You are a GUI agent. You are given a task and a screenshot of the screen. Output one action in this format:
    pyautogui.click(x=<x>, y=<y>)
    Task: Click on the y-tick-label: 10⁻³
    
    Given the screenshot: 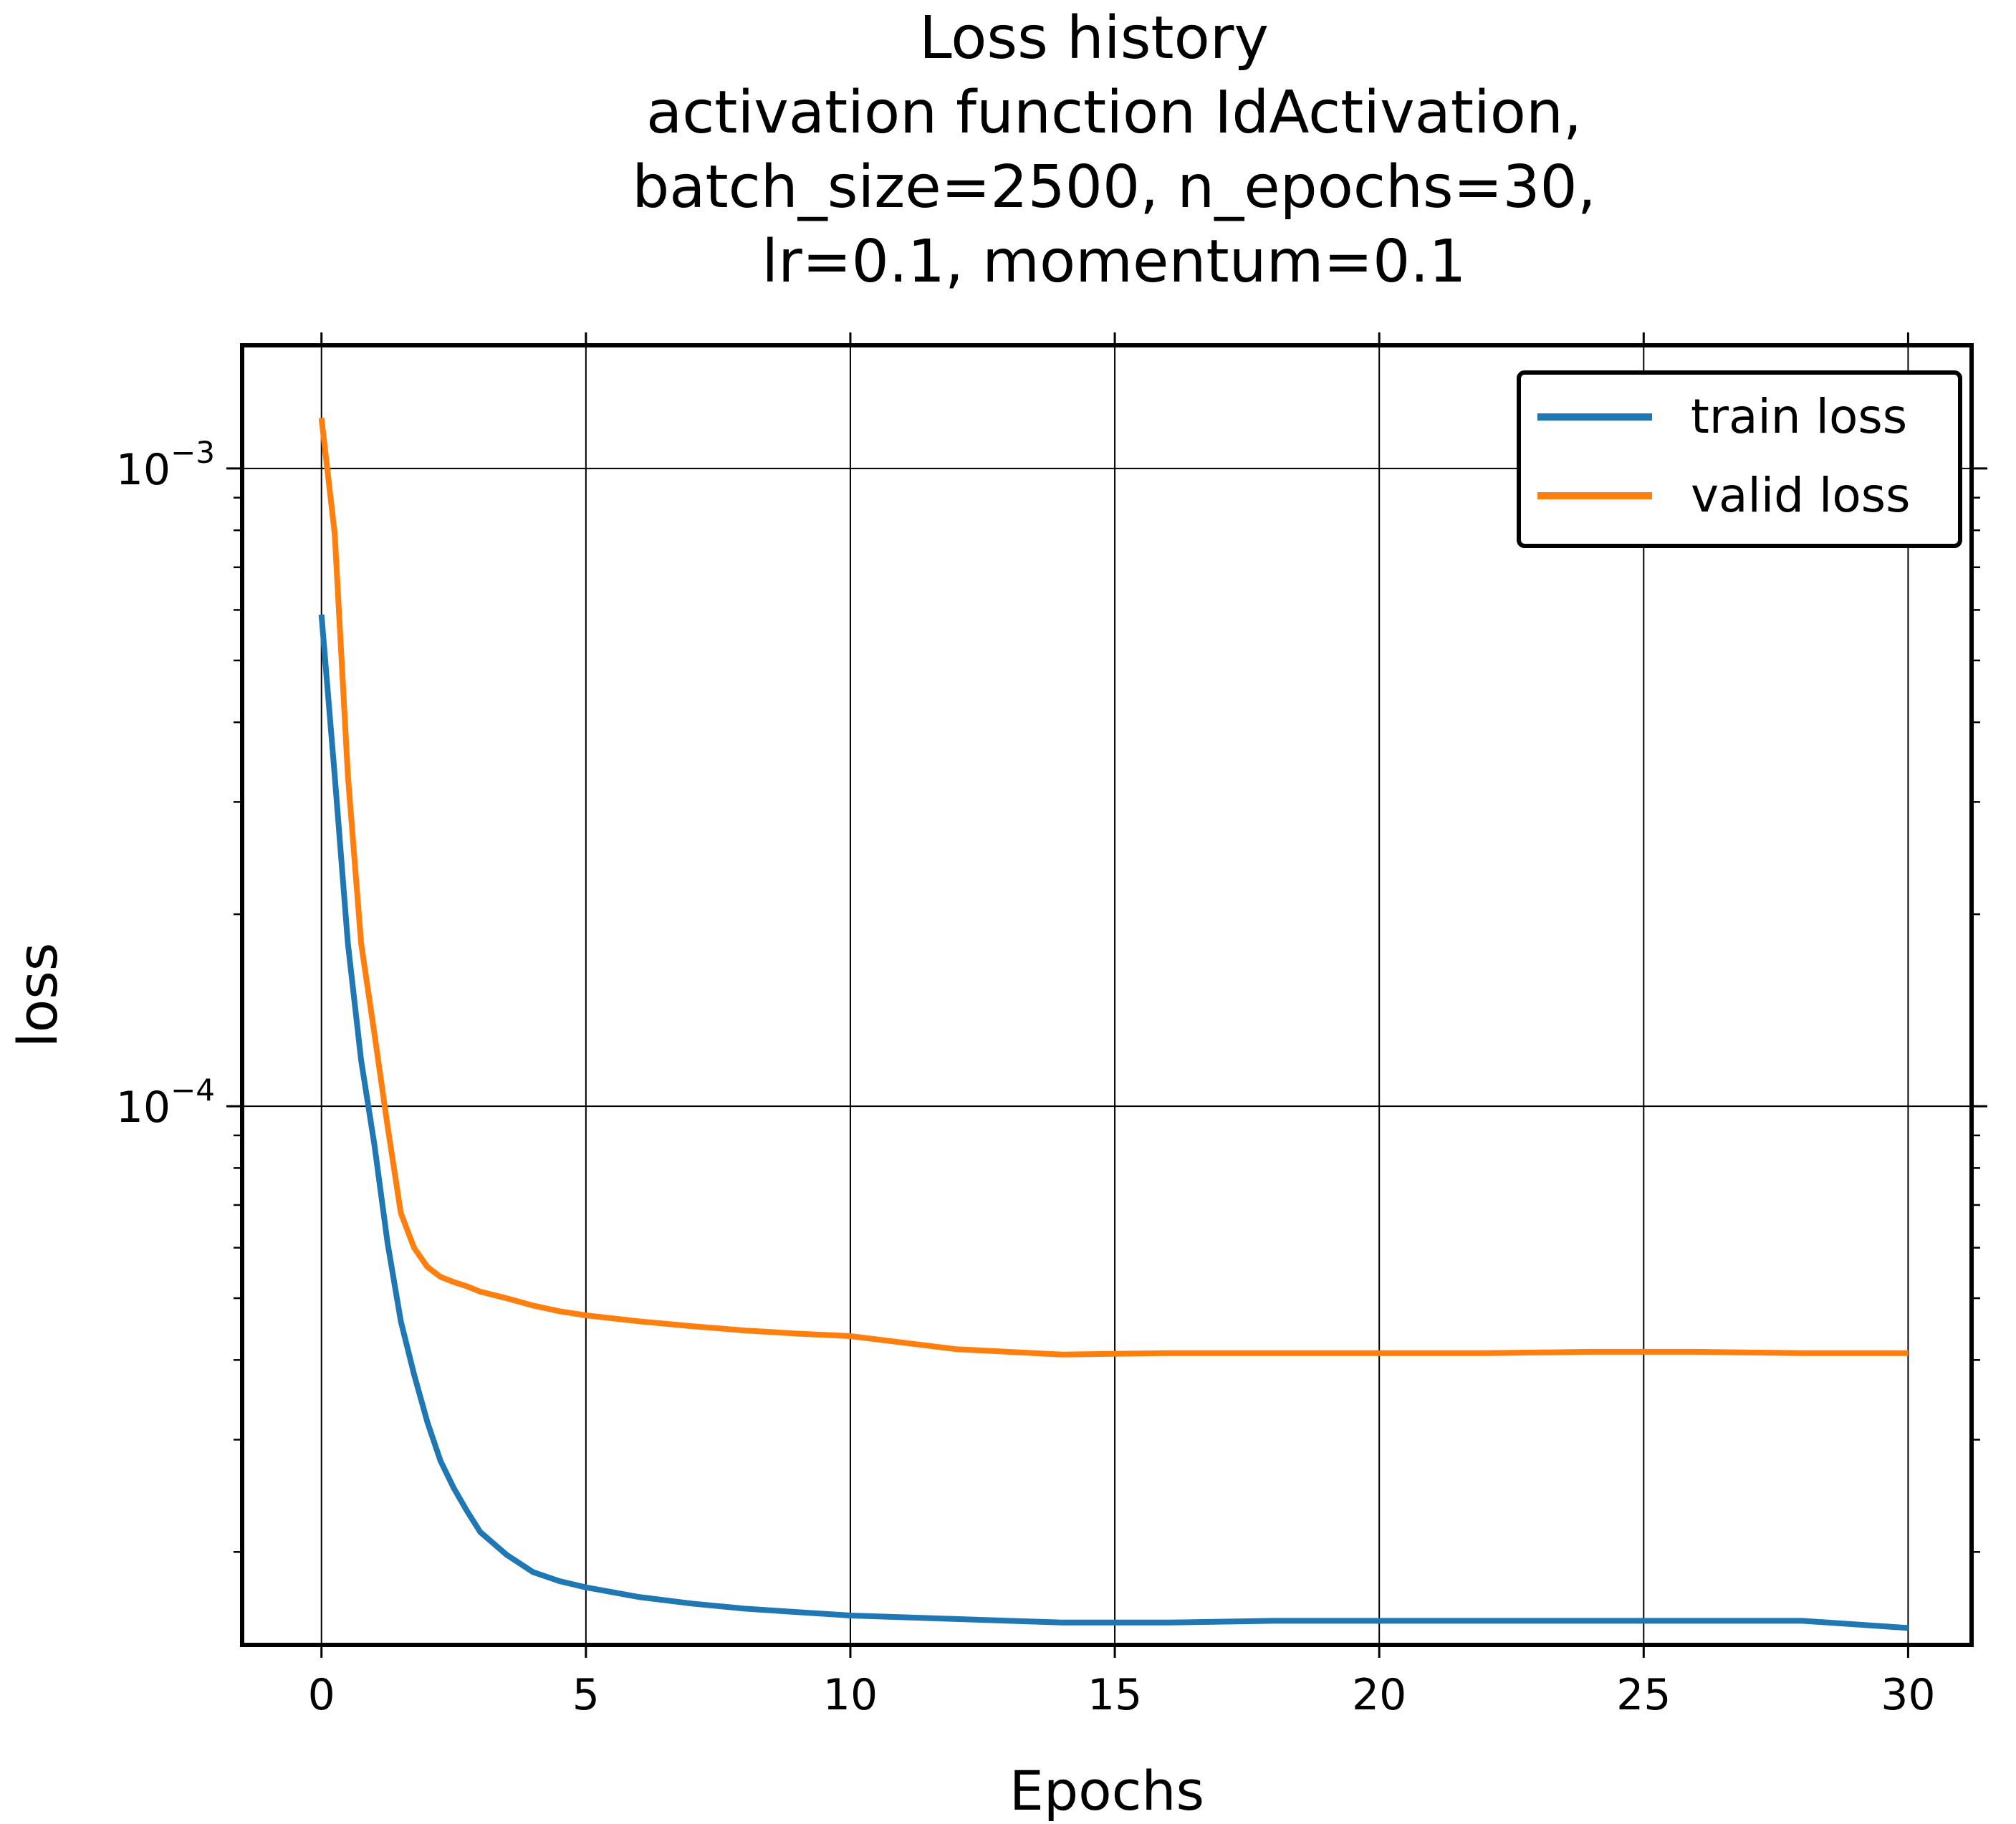 What is the action you would take?
    pyautogui.click(x=165, y=465)
    